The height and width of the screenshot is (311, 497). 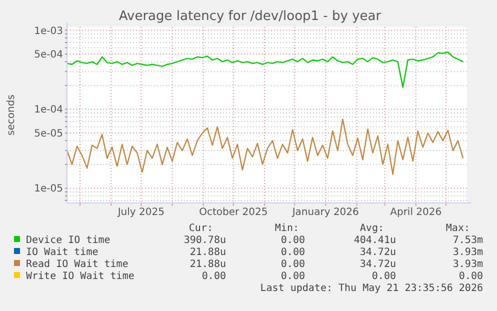 I want to click on legend-label: Read IO Wait time, so click(x=77, y=264).